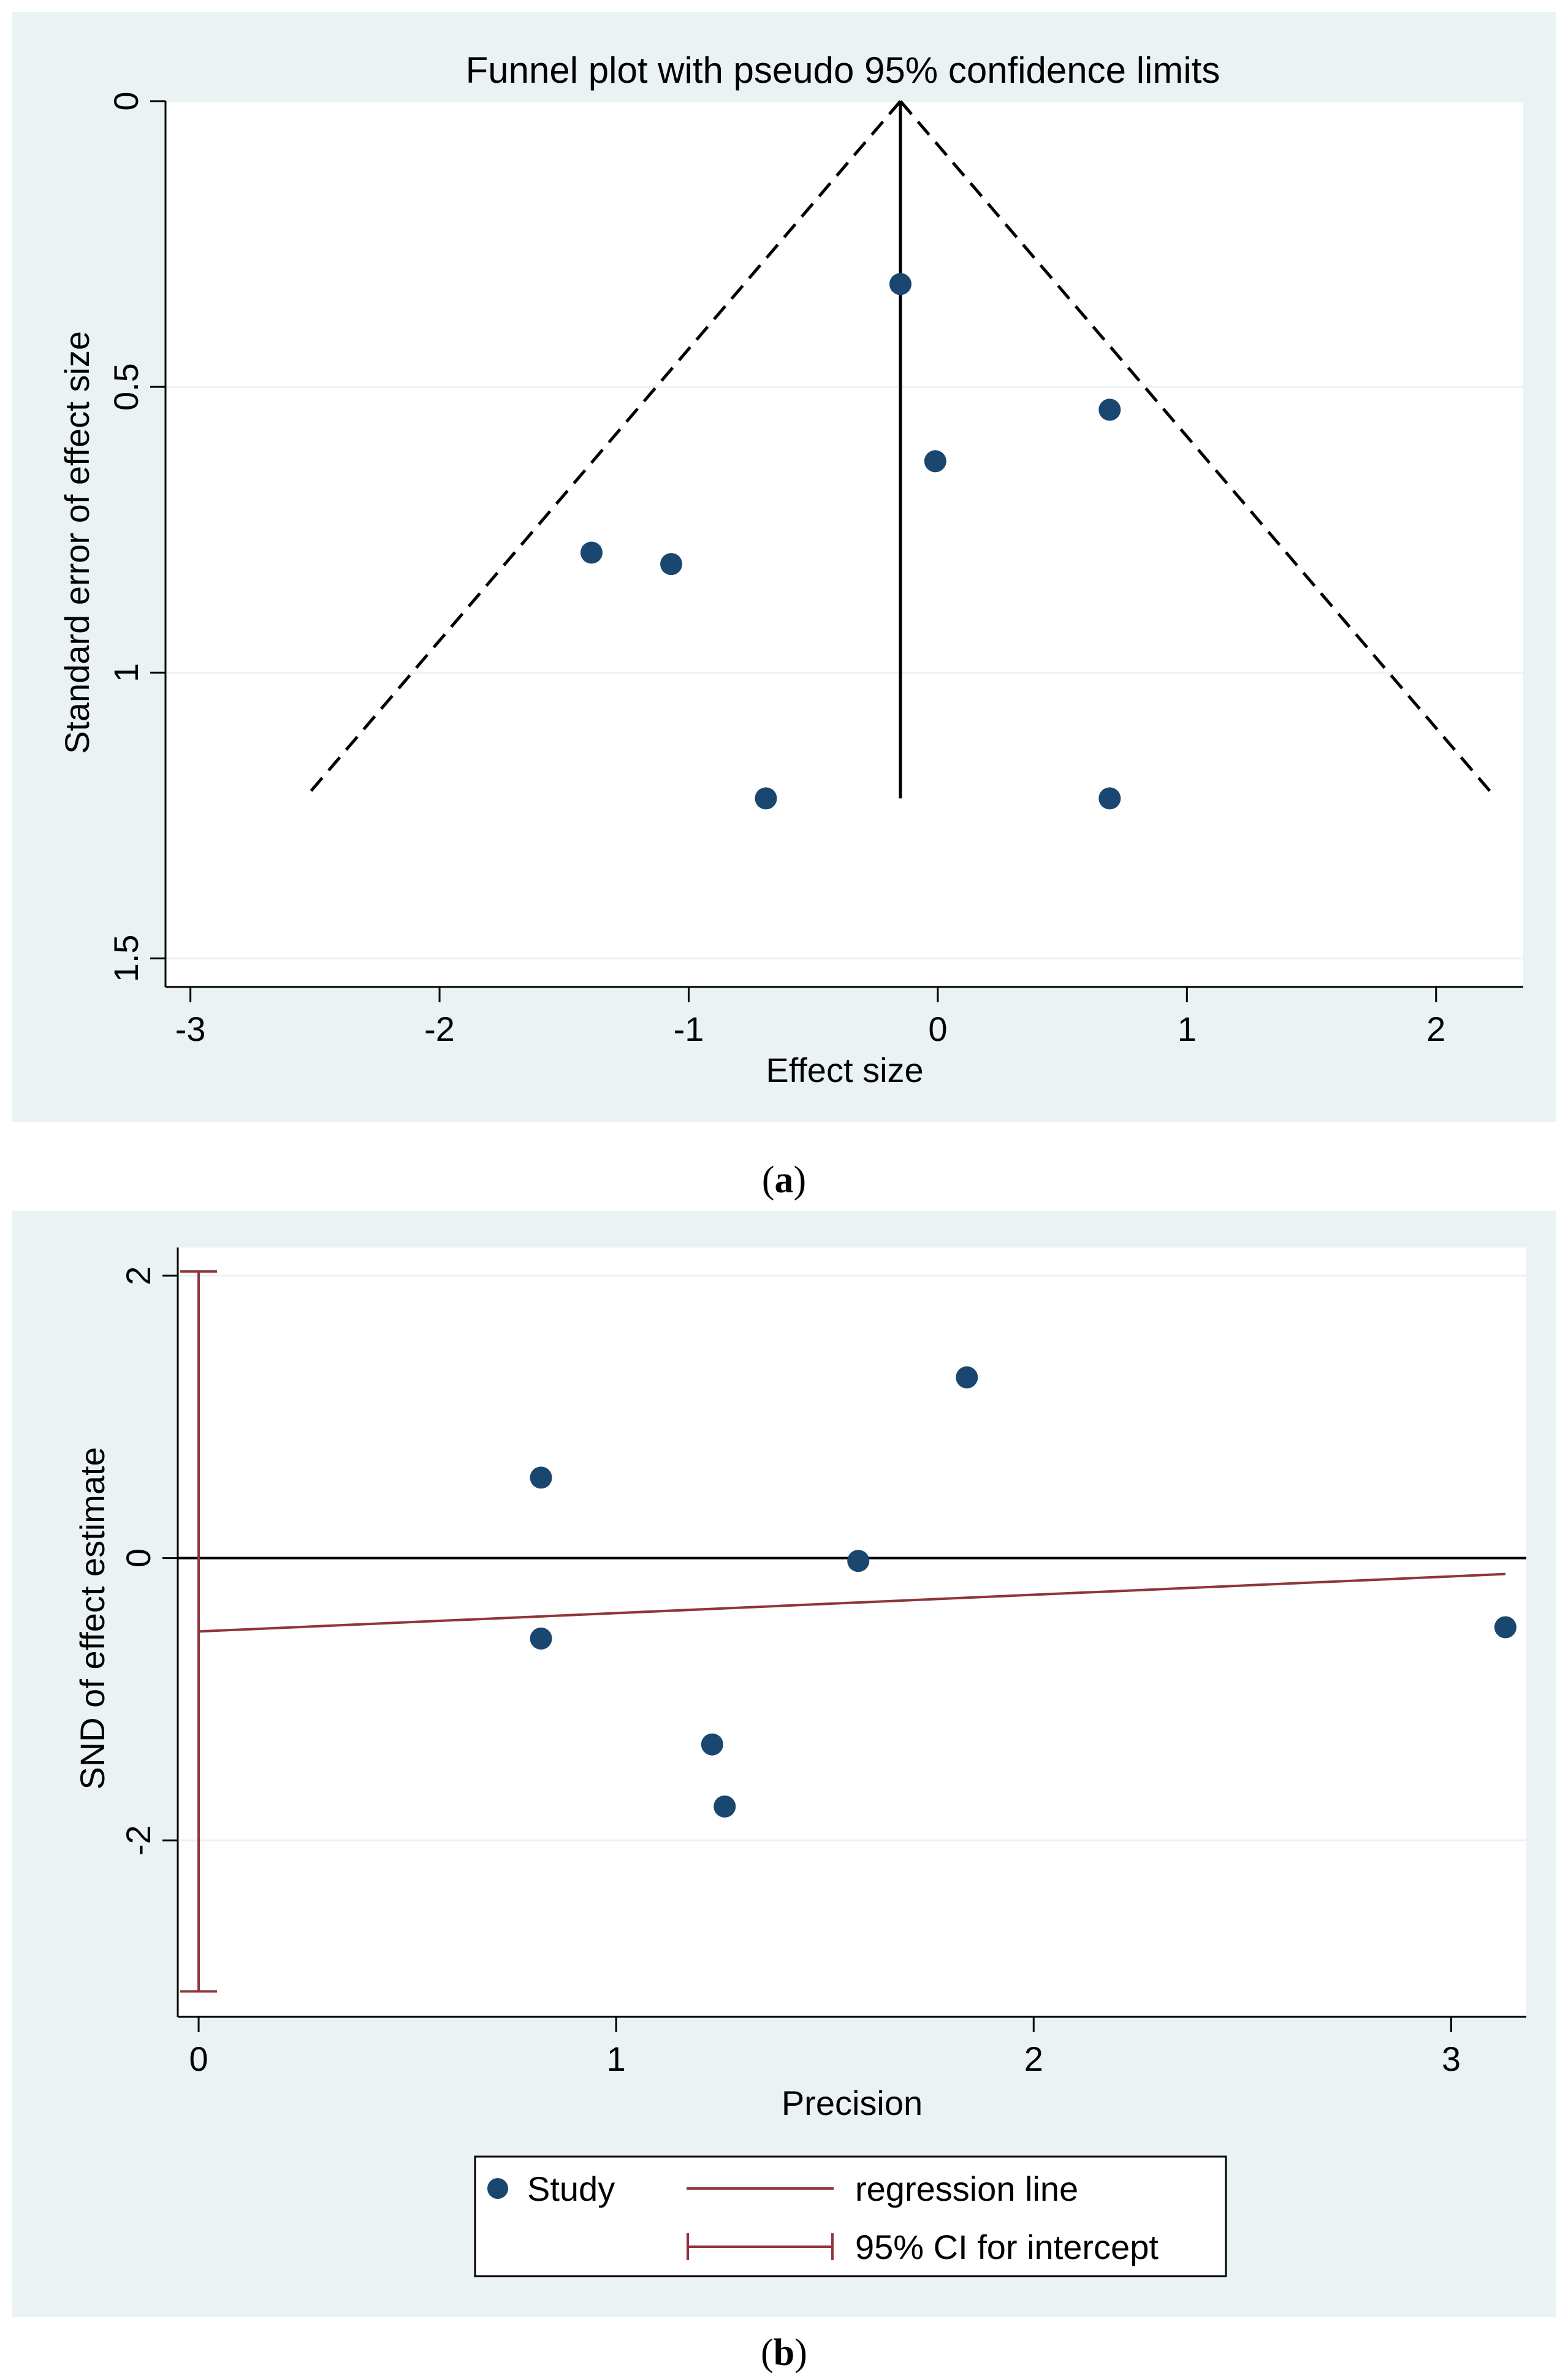 This screenshot has height=2373, width=1568. I want to click on funnel-y-tick-label: 1.5, so click(126, 958).